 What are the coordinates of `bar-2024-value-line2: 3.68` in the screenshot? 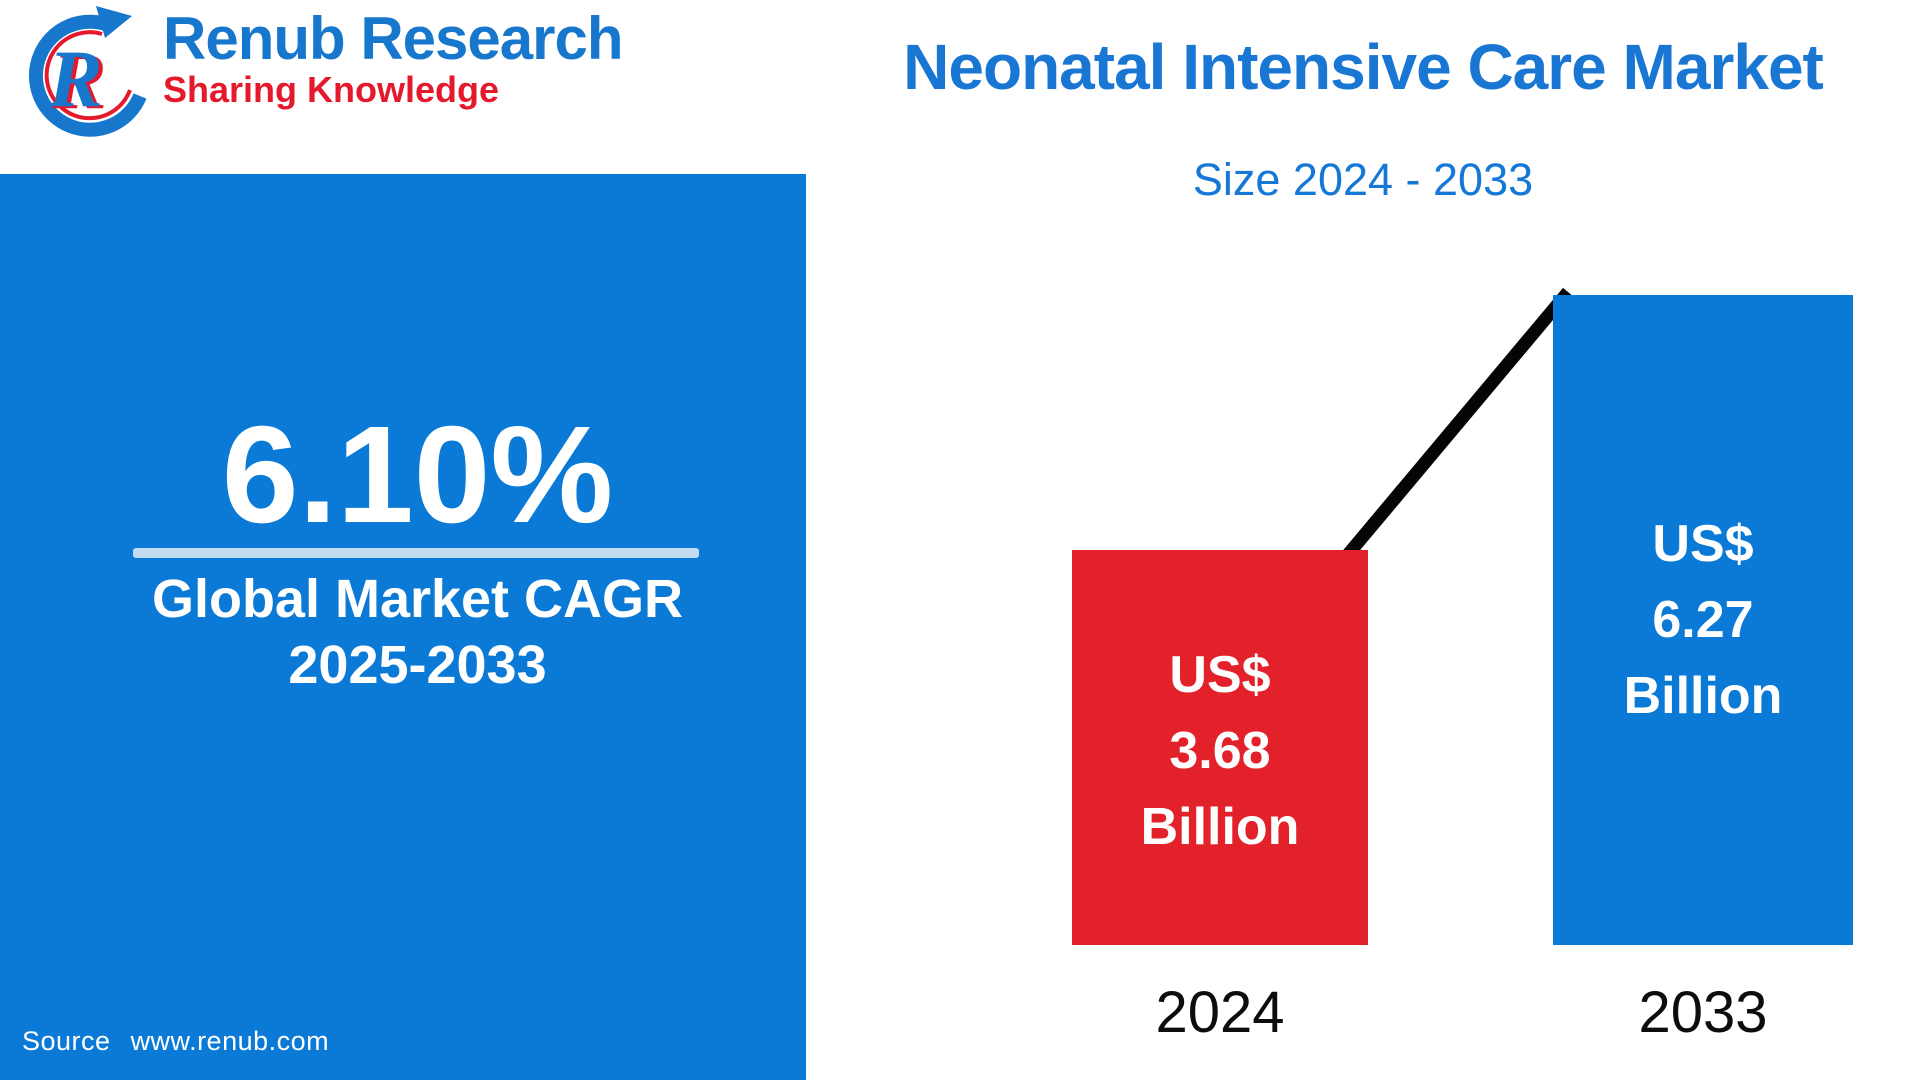 It's located at (1220, 750).